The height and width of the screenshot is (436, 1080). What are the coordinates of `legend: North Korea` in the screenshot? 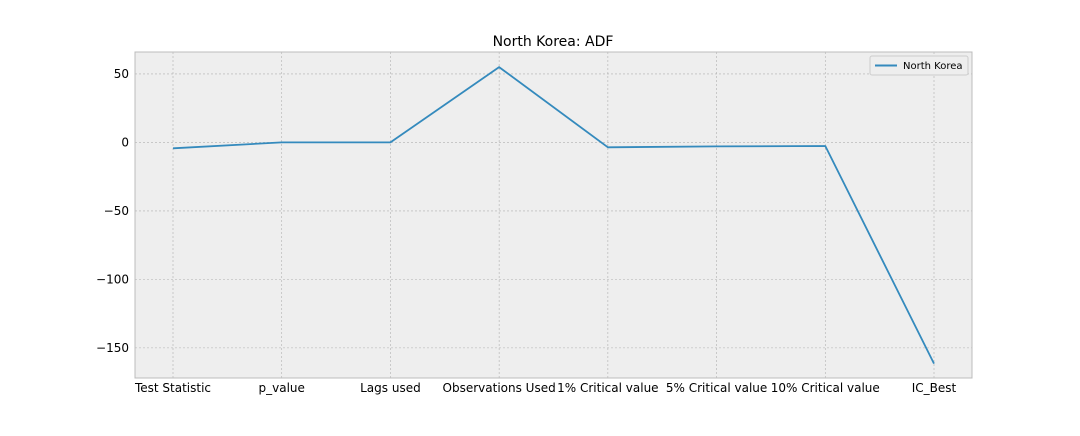 It's located at (919, 65).